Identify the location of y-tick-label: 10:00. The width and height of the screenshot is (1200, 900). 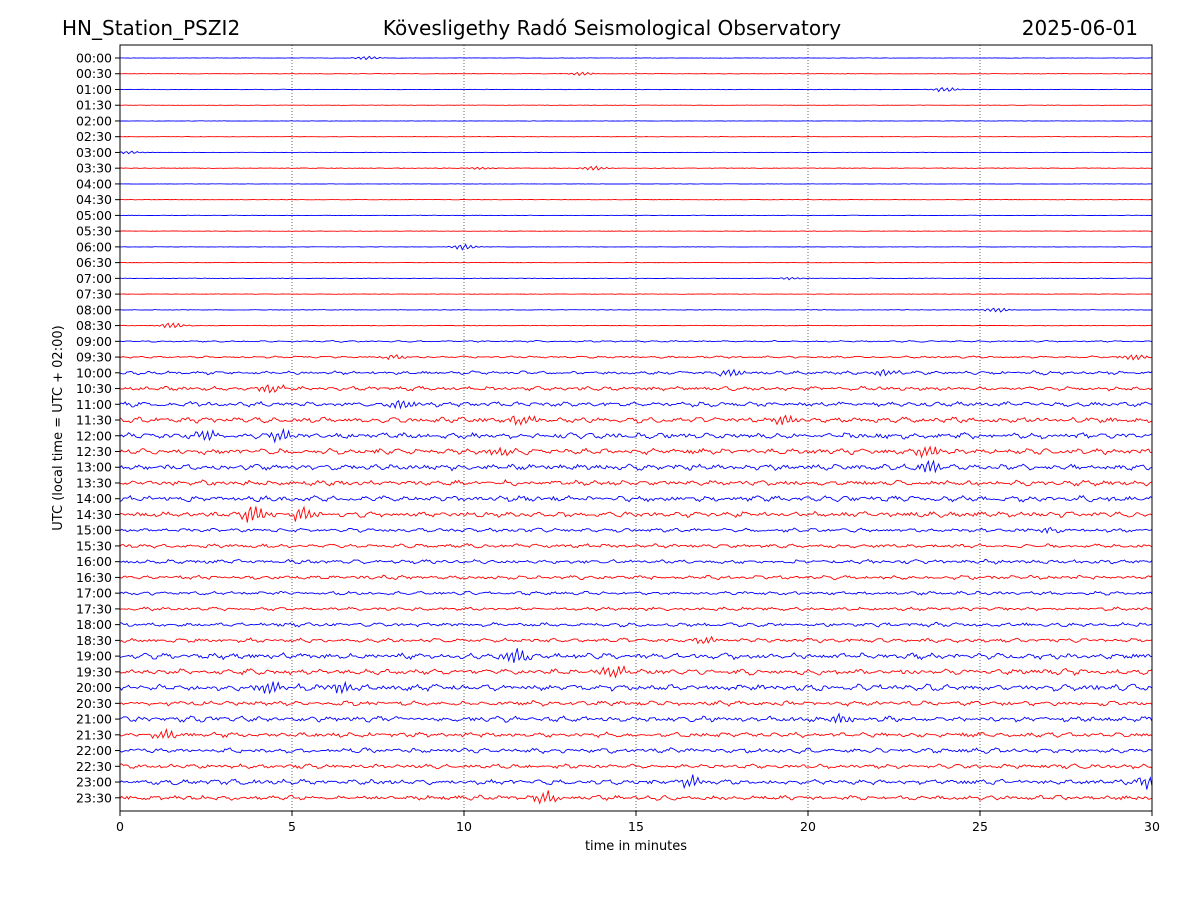
(94, 372).